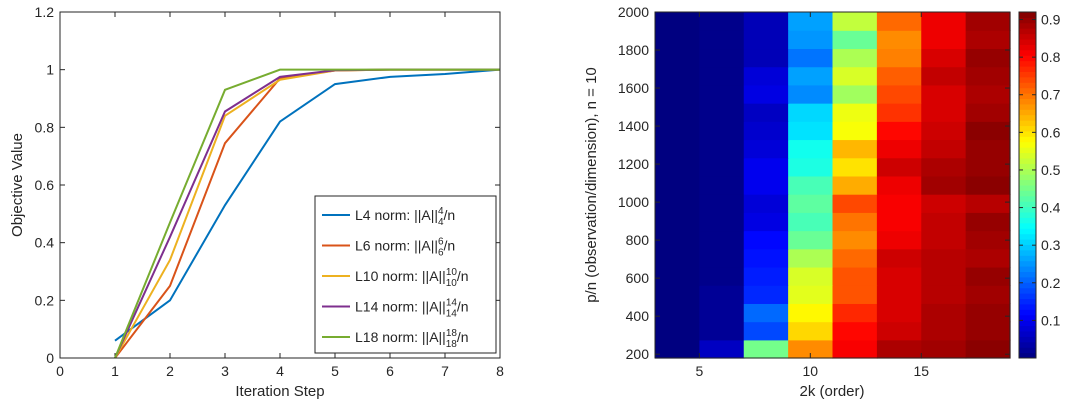  Describe the element at coordinates (45, 185) in the screenshot. I see `y-tick-label: 0.6` at that location.